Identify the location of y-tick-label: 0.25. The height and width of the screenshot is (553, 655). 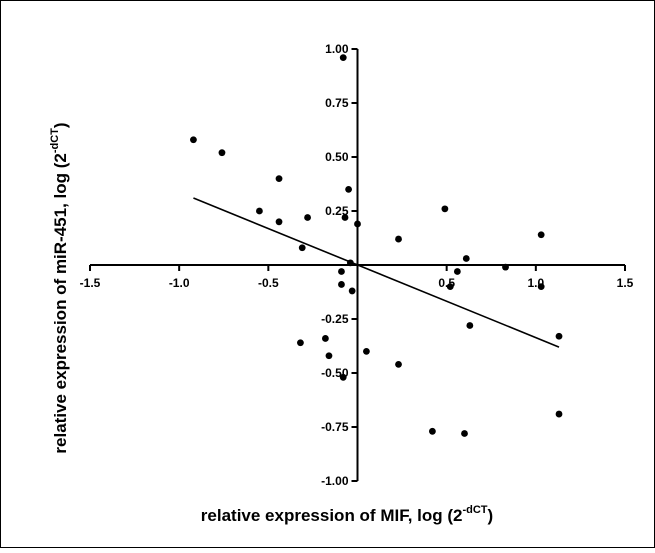
(337, 211).